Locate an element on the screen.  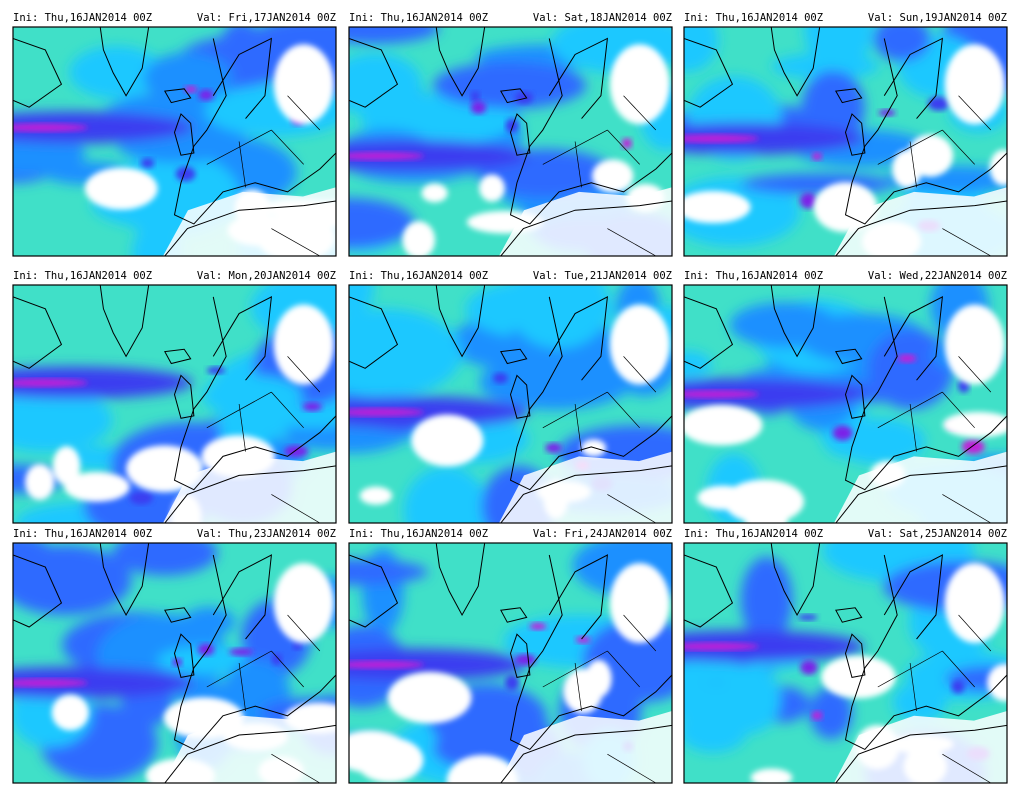
valid-time-label: Val: Sun,19JAN2014 00Z is located at coordinates (937, 18).